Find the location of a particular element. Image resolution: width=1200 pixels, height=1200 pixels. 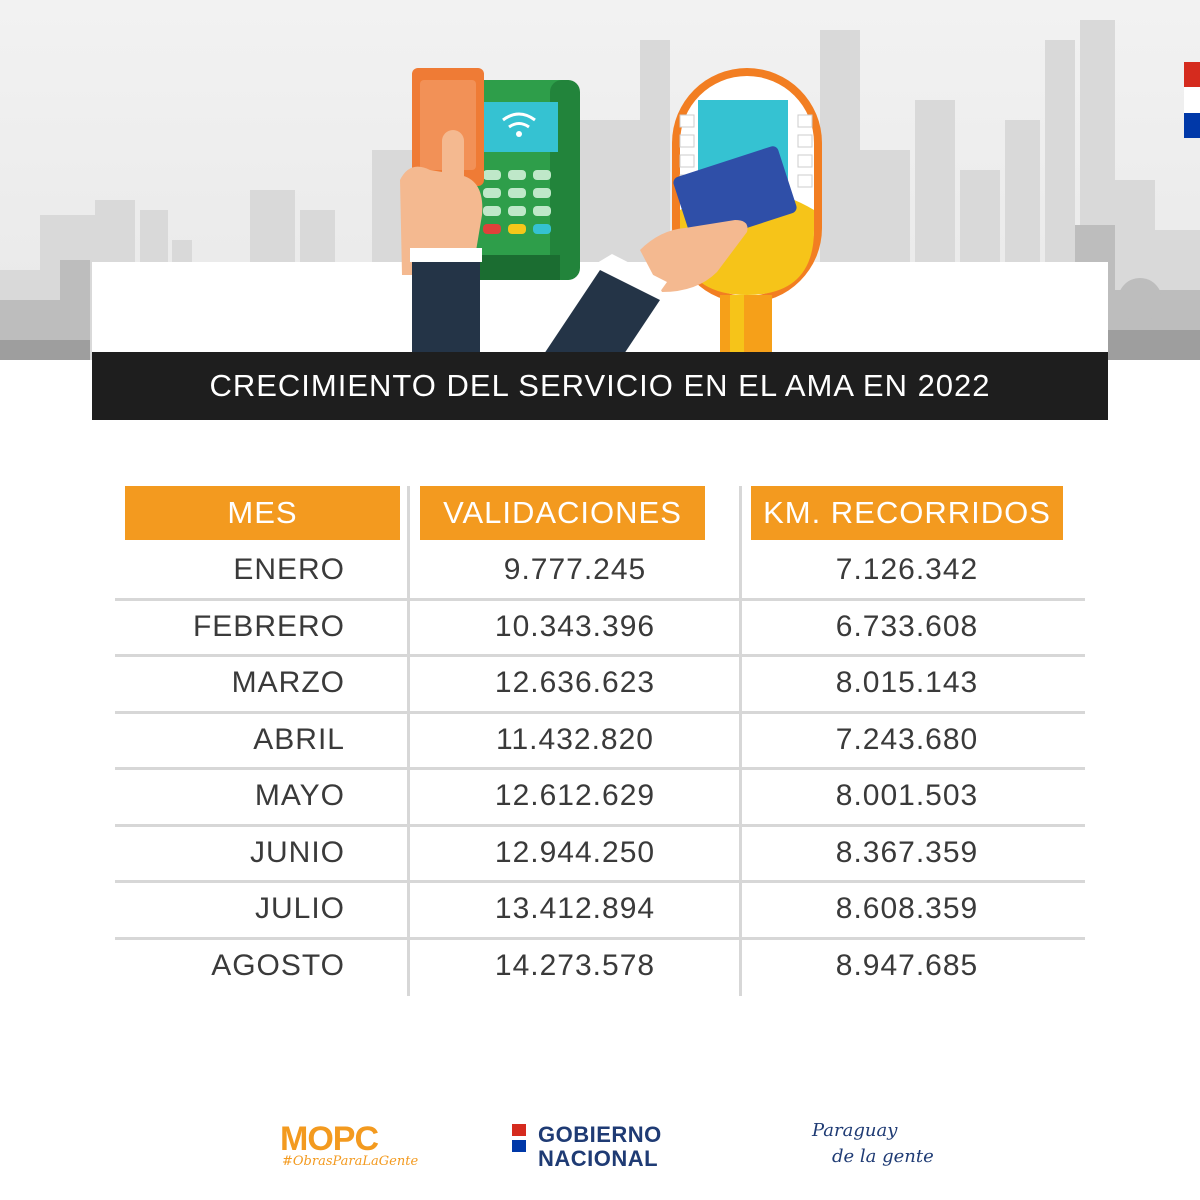

validaciones-cell: 12.944.250 is located at coordinates (575, 852).